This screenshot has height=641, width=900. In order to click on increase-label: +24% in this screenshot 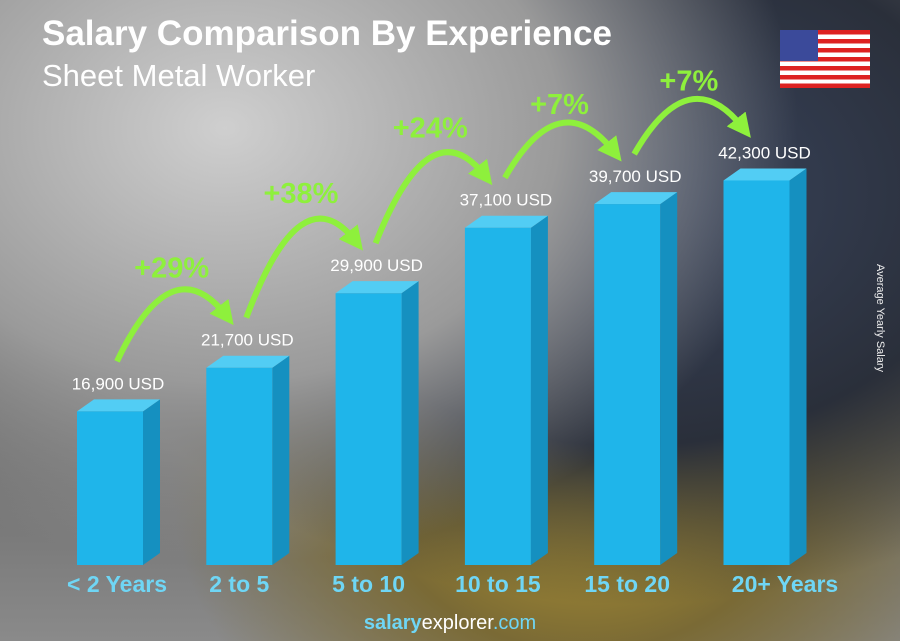, I will do `click(430, 129)`.